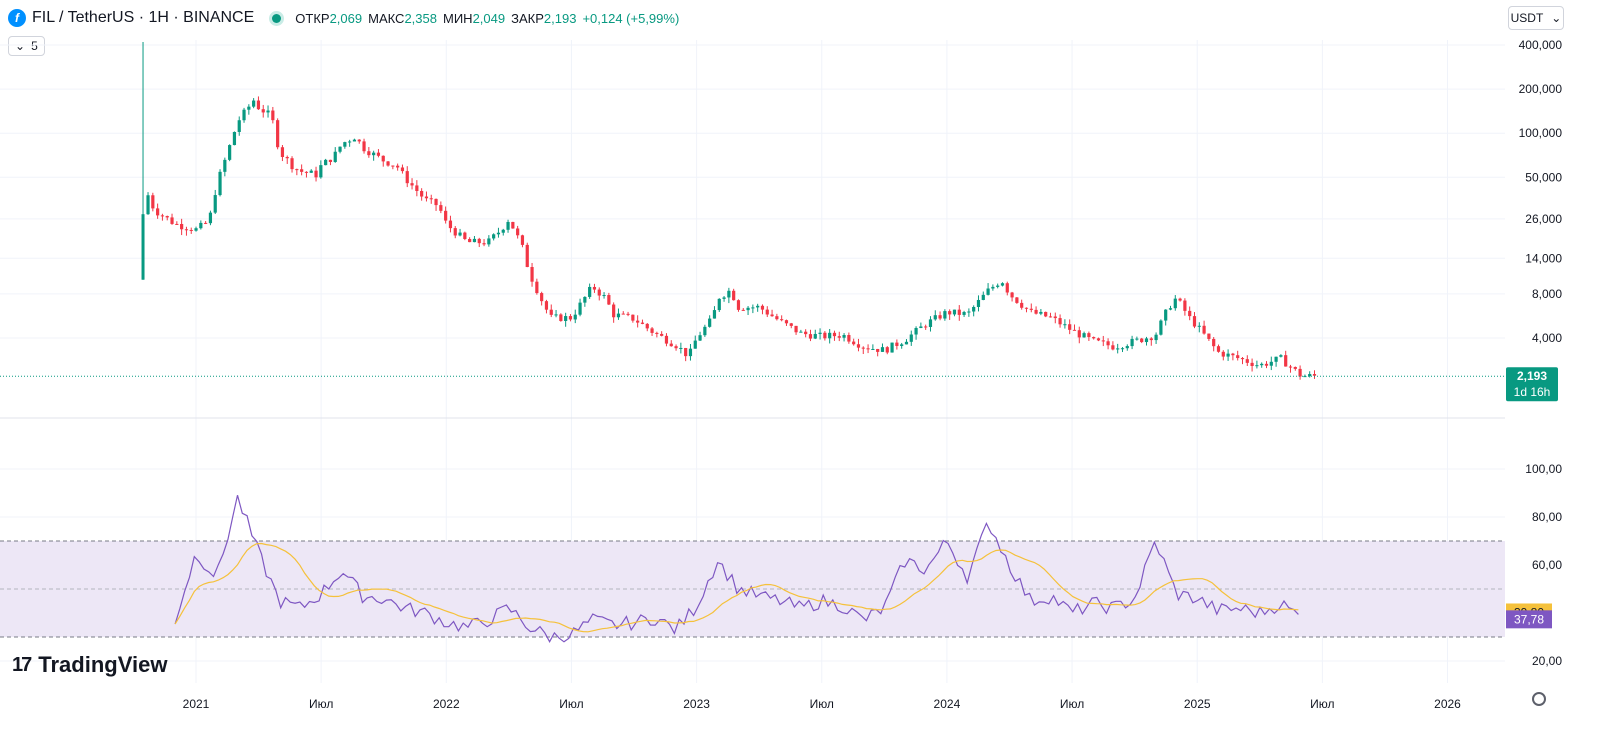 Image resolution: width=1600 pixels, height=730 pixels. What do you see at coordinates (1527, 18) in the screenshot?
I see `currency-label: USDT` at bounding box center [1527, 18].